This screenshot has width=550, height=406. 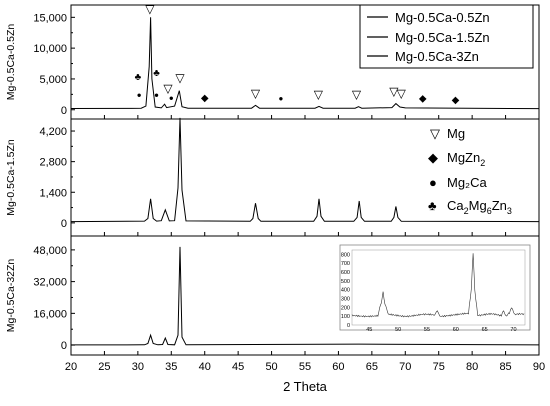 I want to click on y-tick-label: 48,000, so click(x=50, y=251).